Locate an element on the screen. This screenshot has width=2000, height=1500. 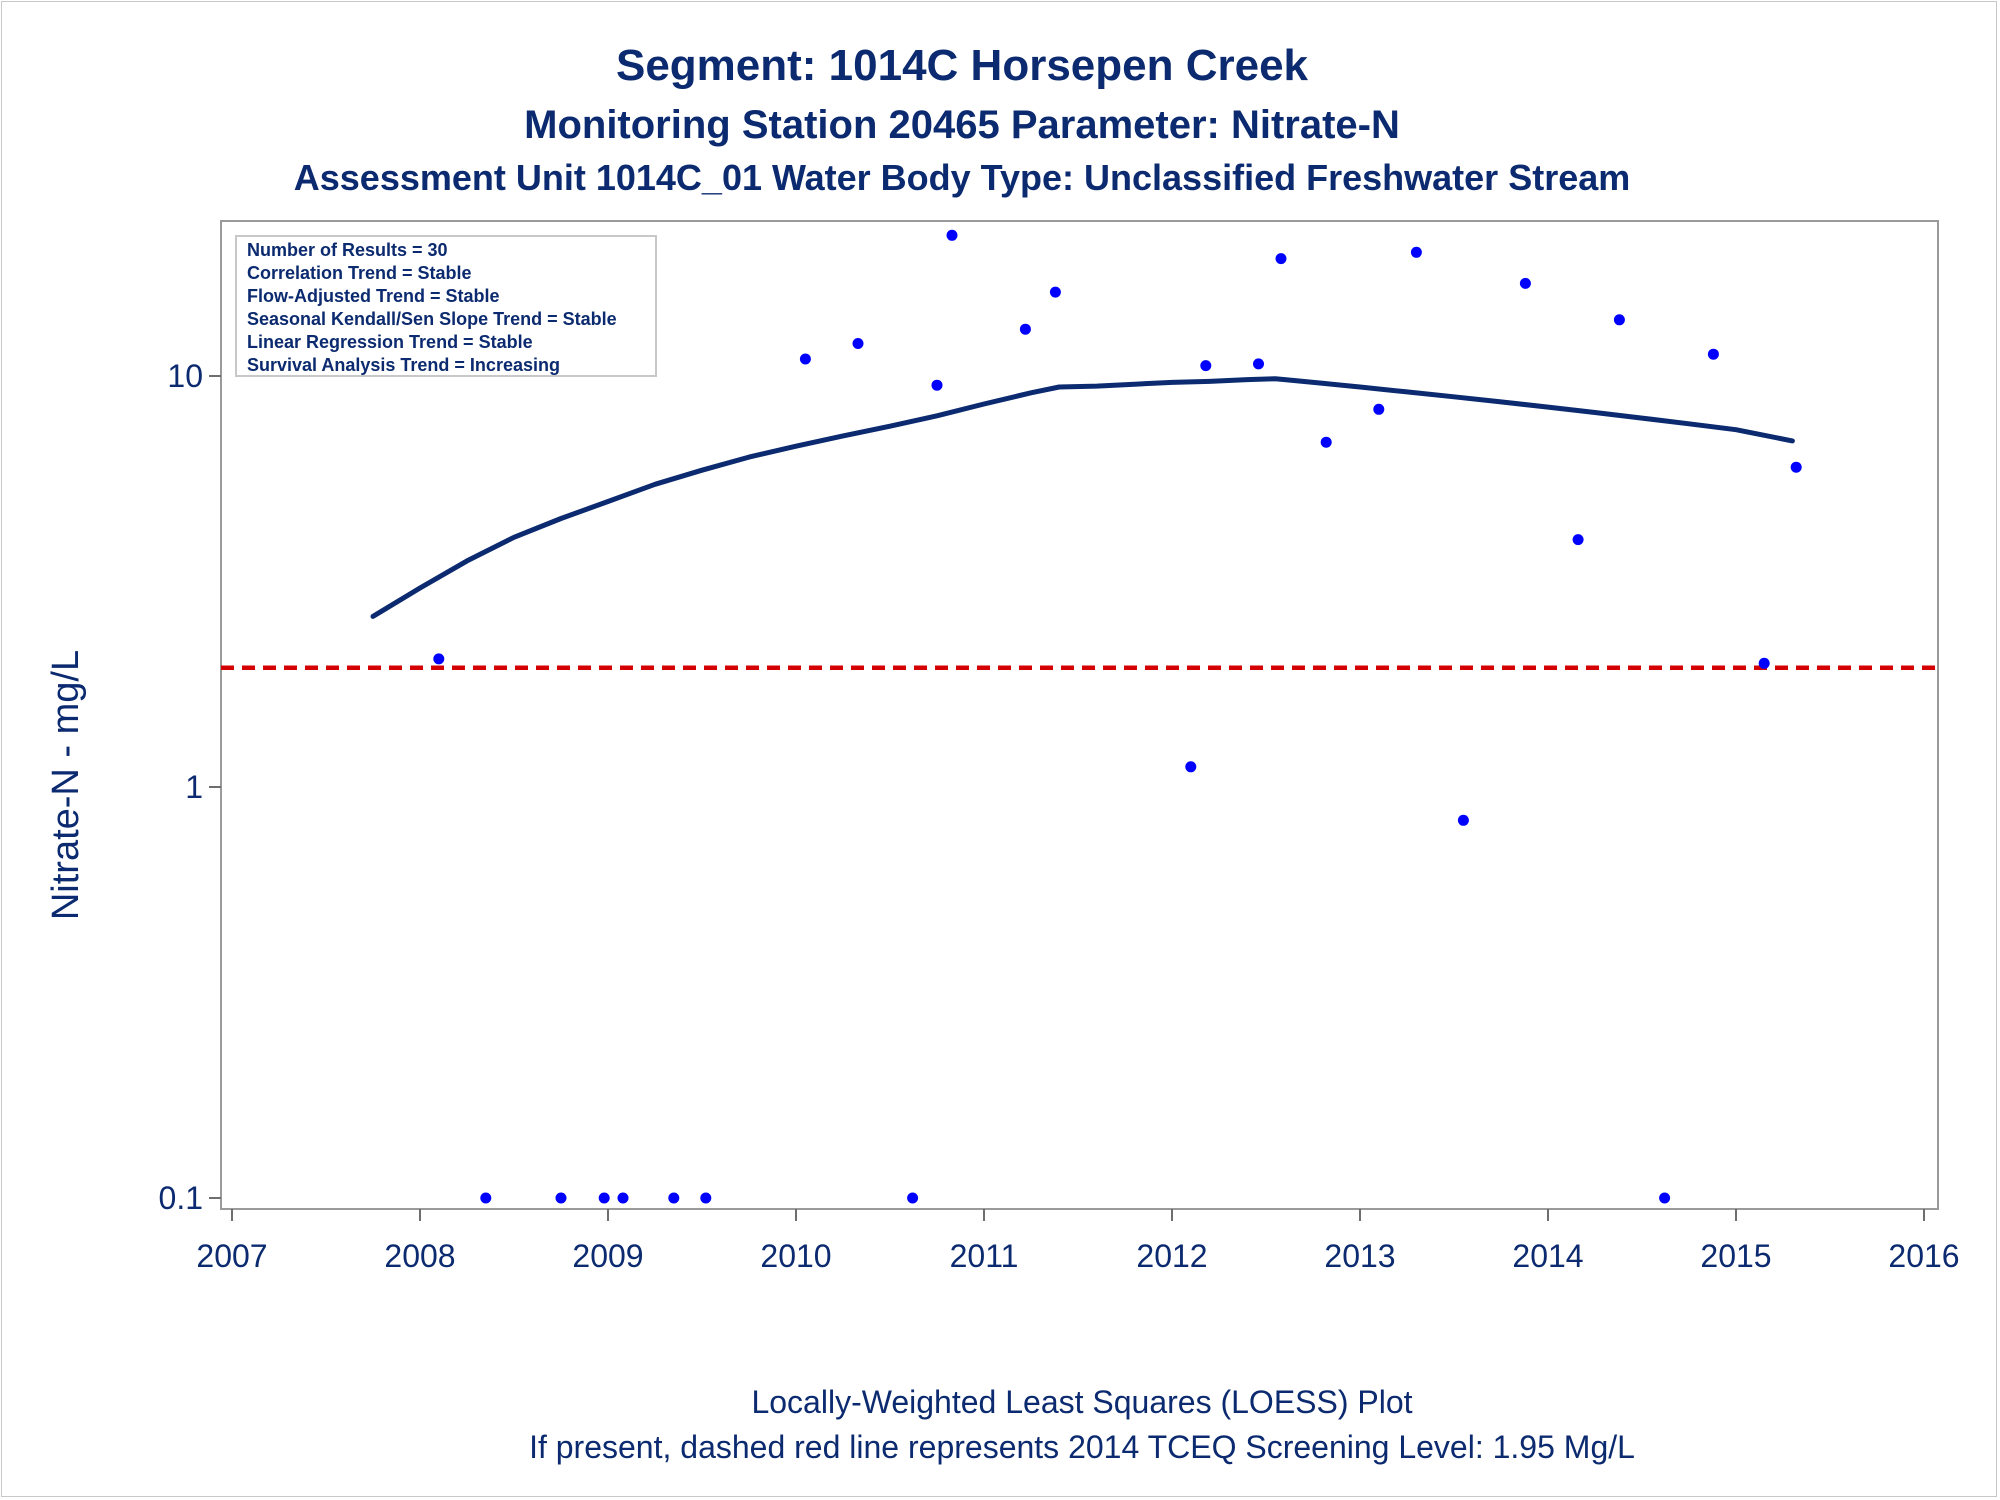
loess-curve is located at coordinates (1082, 497).